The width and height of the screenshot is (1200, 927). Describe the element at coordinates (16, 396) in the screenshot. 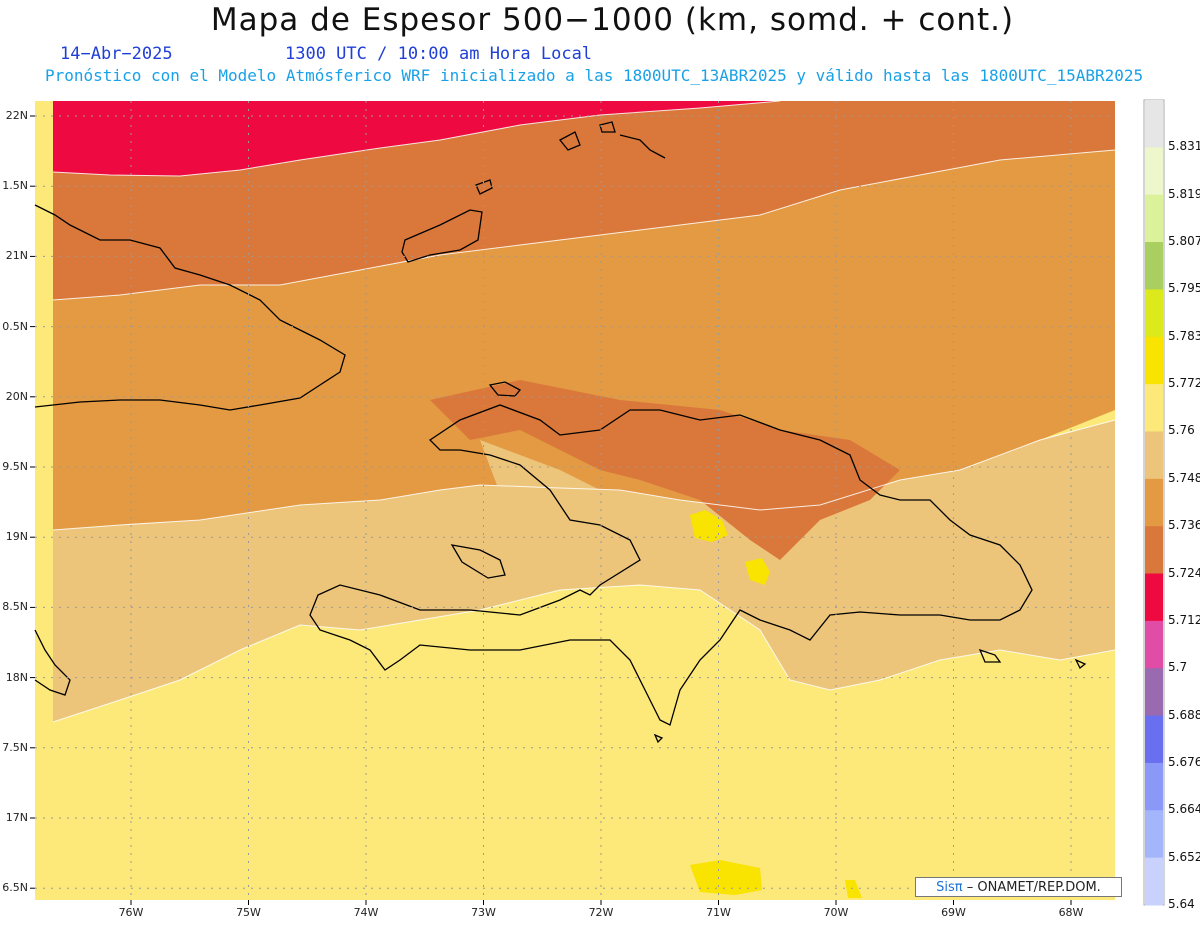

I see `lat-label: 20N` at that location.